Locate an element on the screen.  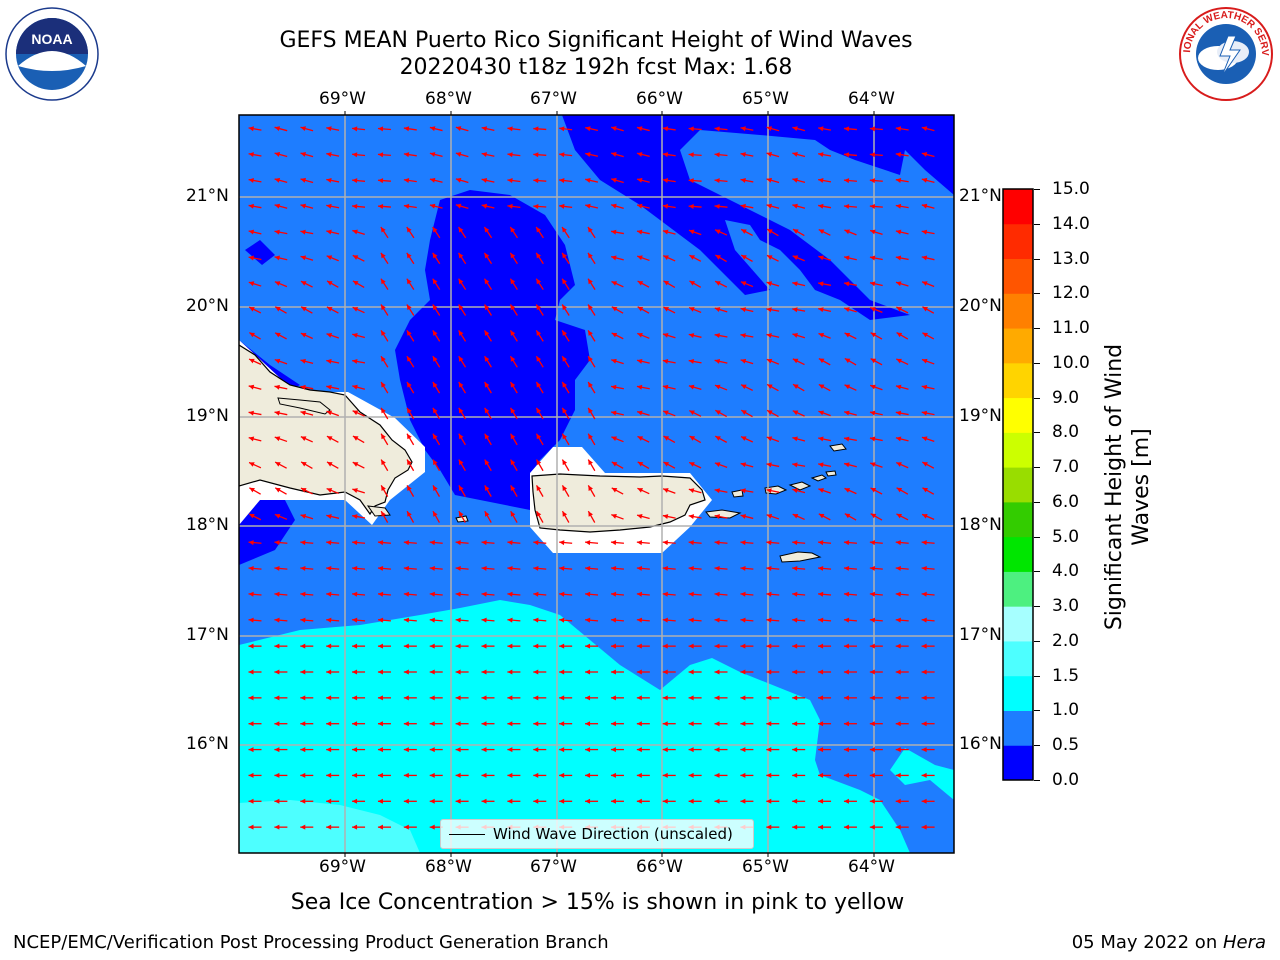
colorbar-tick-label: 9.0 is located at coordinates (1066, 397).